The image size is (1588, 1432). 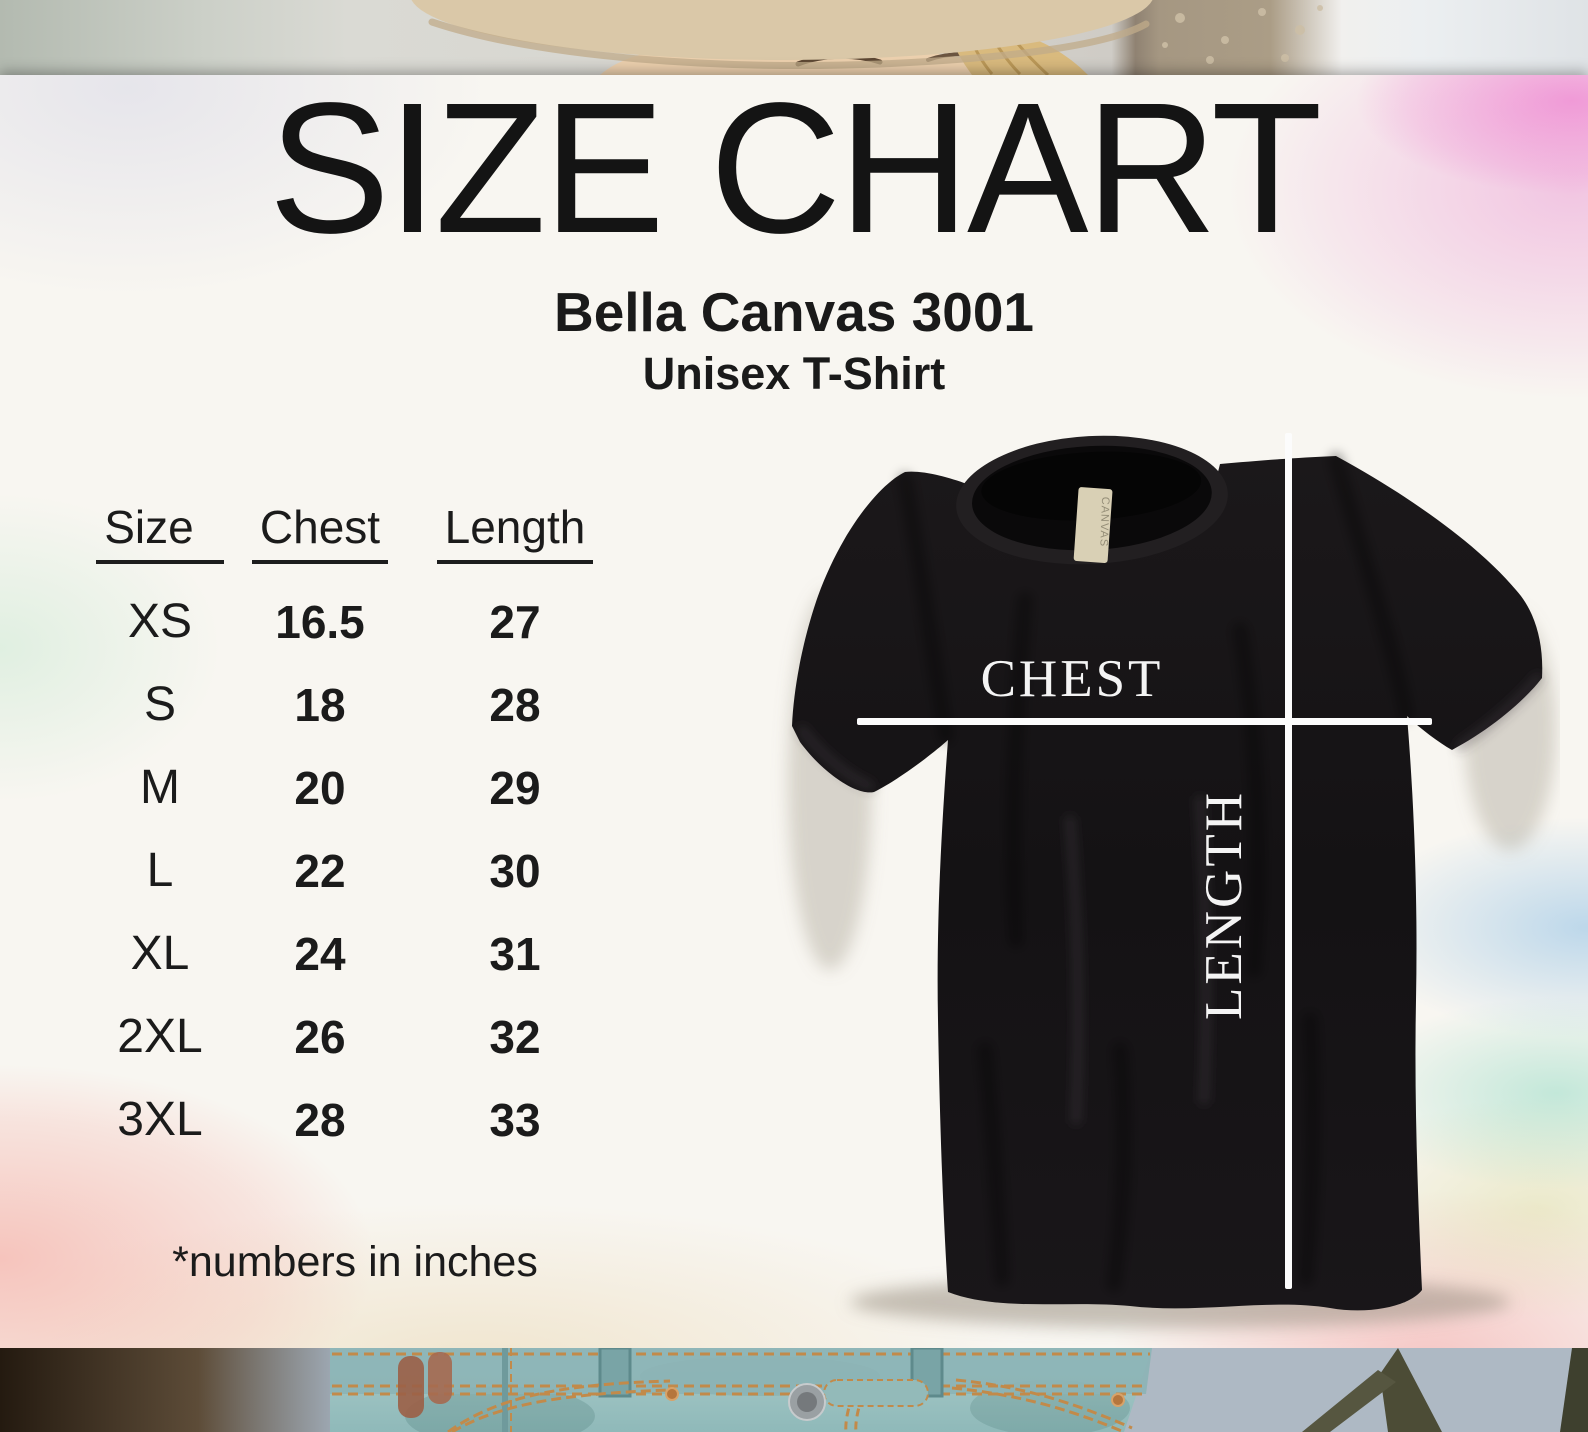 I want to click on model-photo-top, so click(x=794, y=37).